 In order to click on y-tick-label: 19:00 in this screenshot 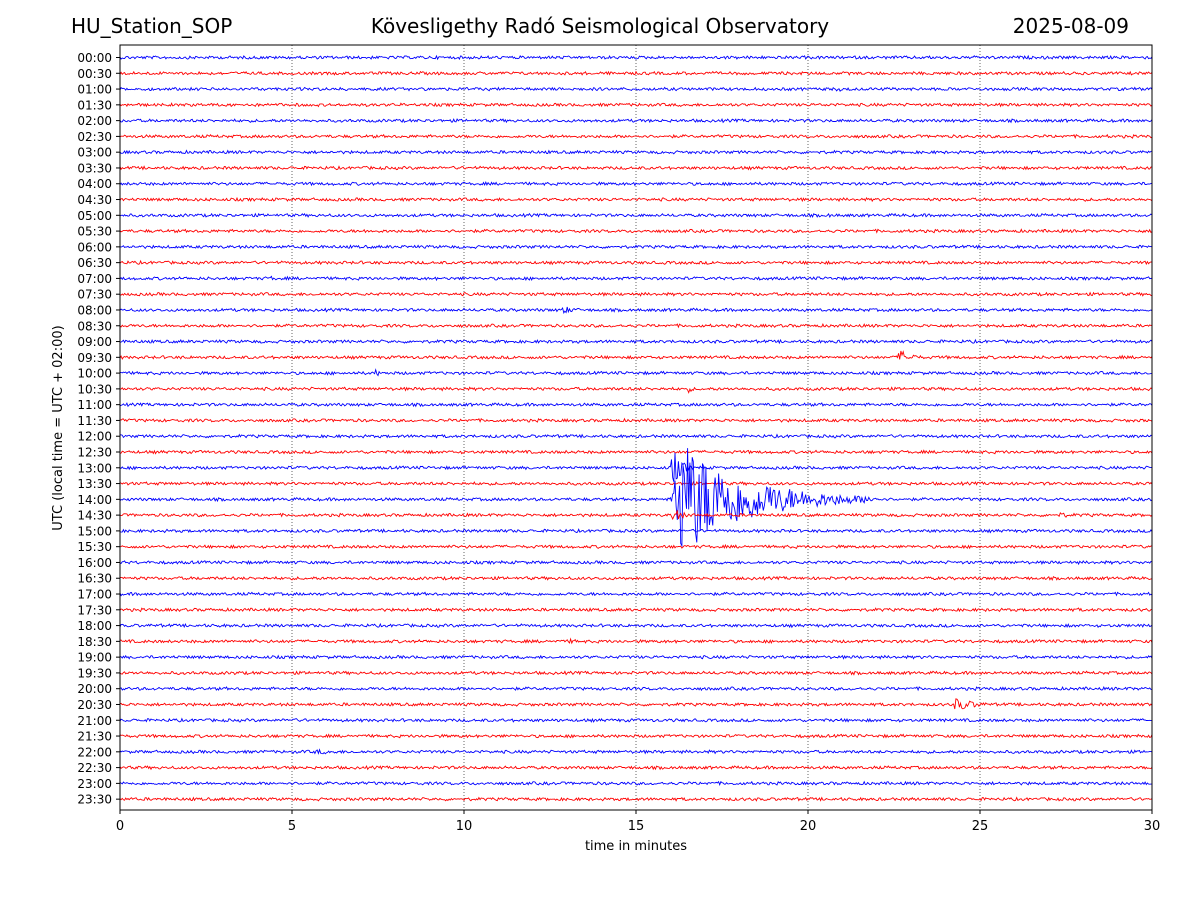, I will do `click(94, 658)`.